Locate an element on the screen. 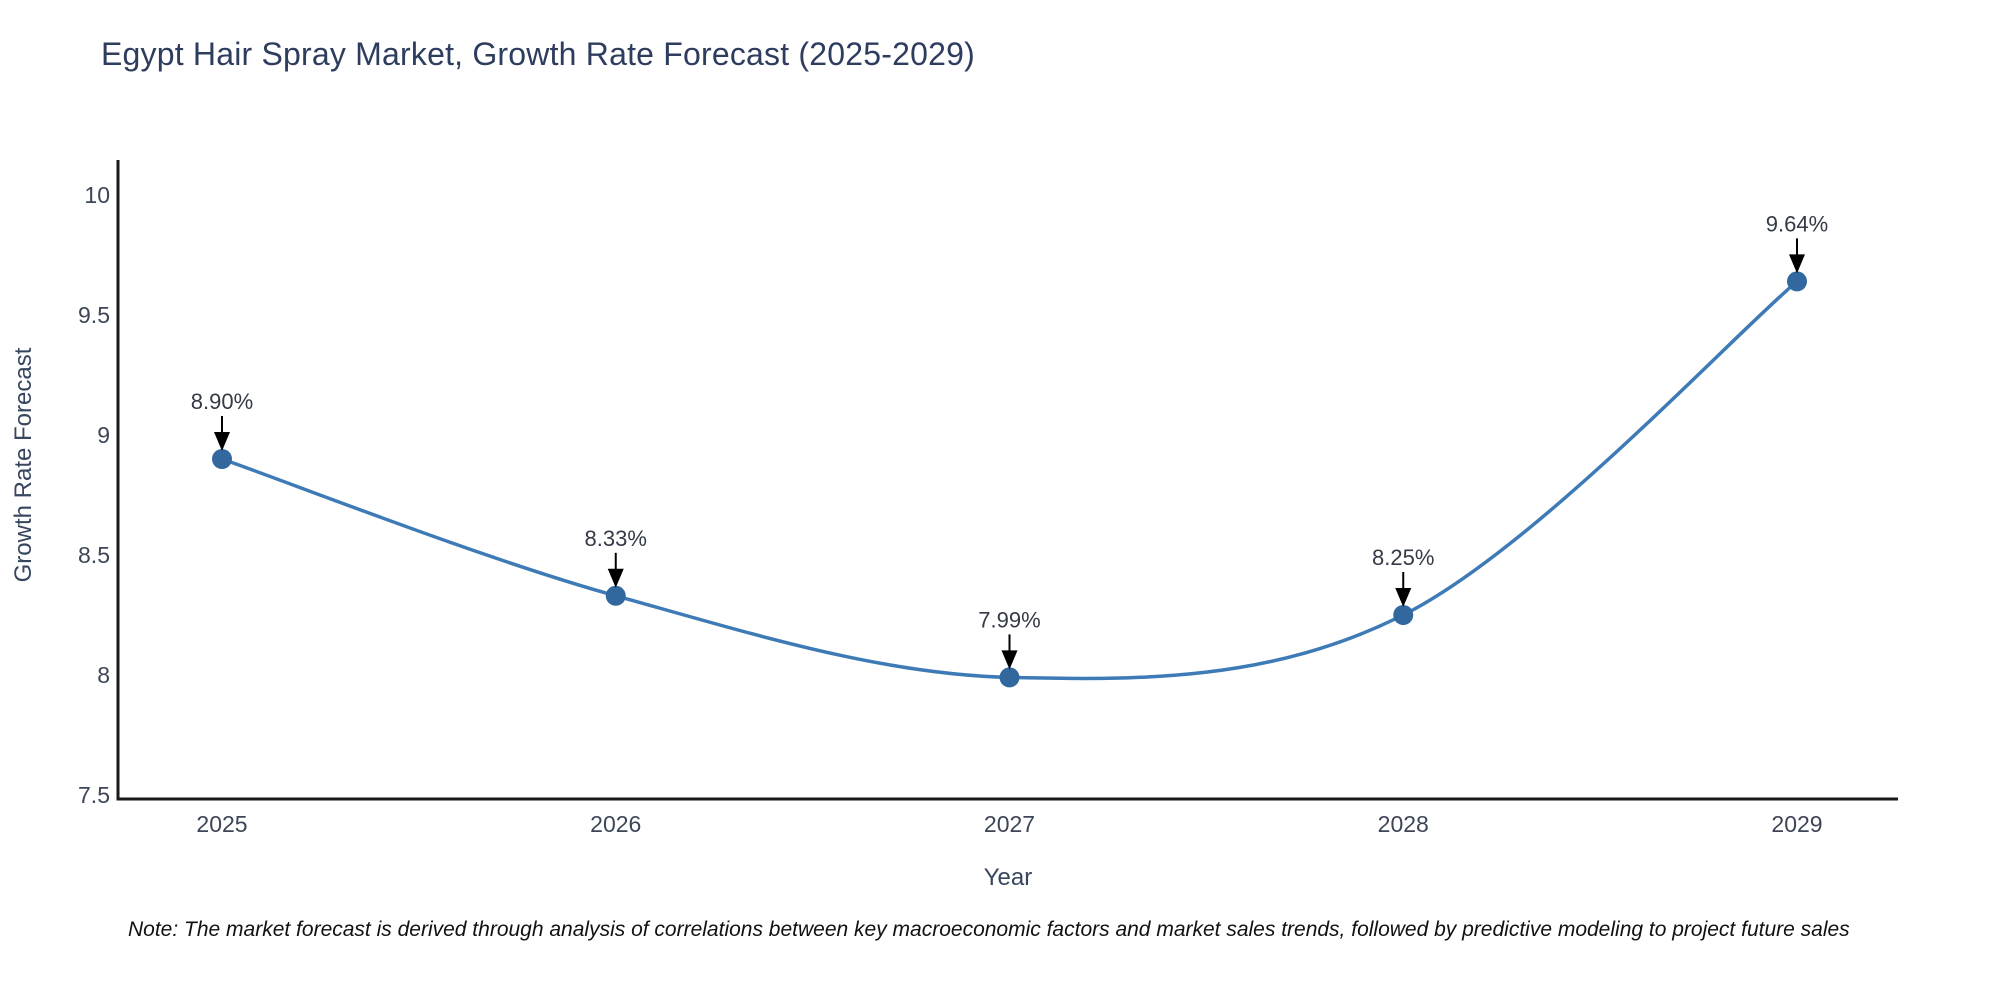 The image size is (2000, 1000). y-tick-label: 8 is located at coordinates (103, 675).